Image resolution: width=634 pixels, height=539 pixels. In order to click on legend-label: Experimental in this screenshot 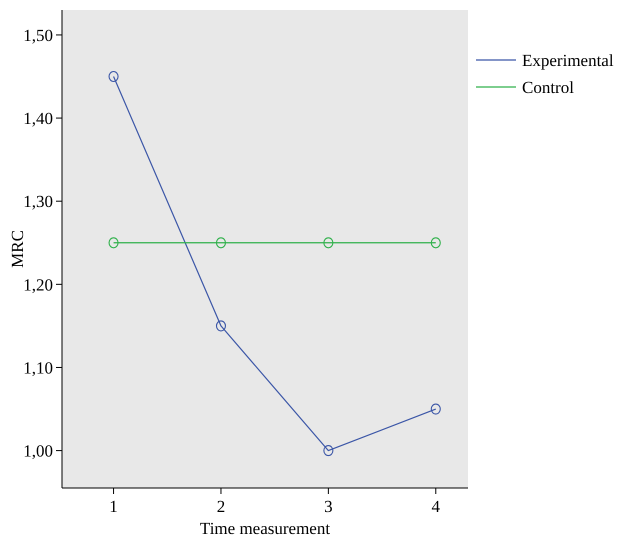, I will do `click(568, 60)`.